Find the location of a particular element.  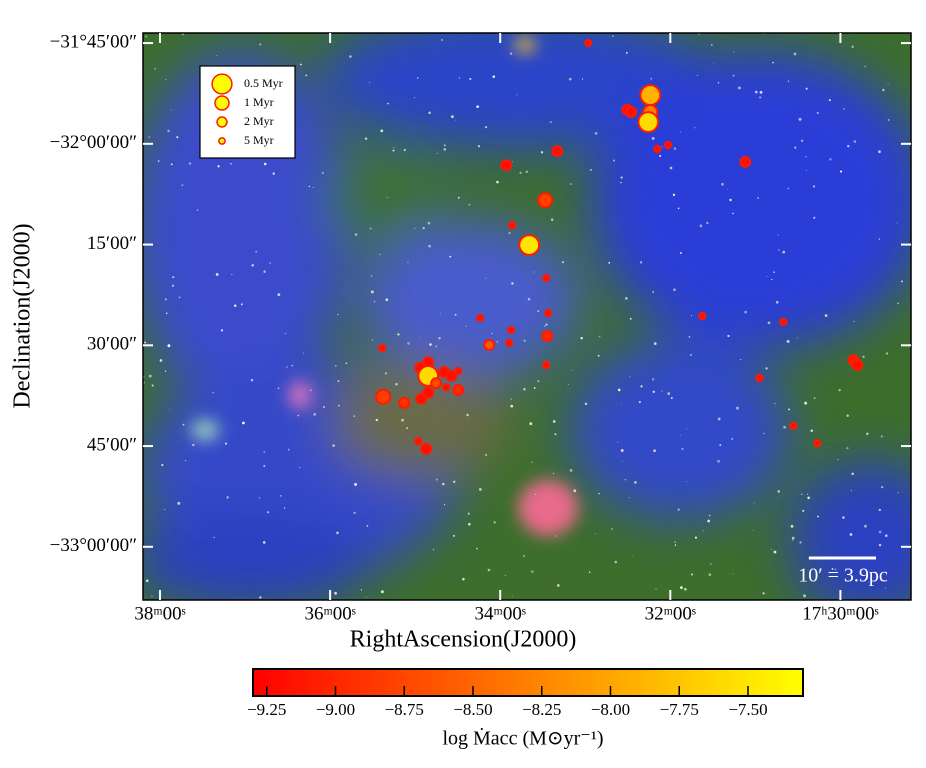

x-tick-label: 36ᵐ00ˢ is located at coordinates (329, 613).